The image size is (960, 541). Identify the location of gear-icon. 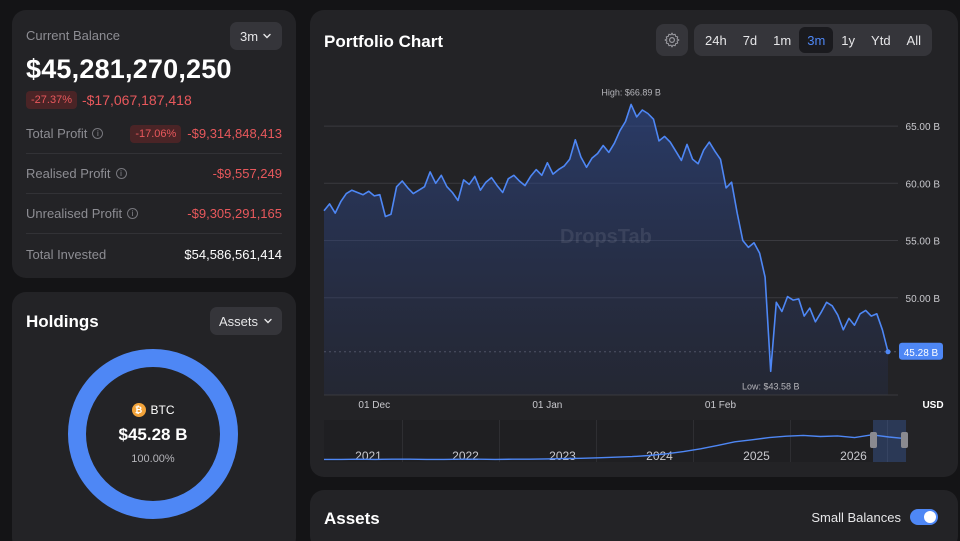
(672, 40).